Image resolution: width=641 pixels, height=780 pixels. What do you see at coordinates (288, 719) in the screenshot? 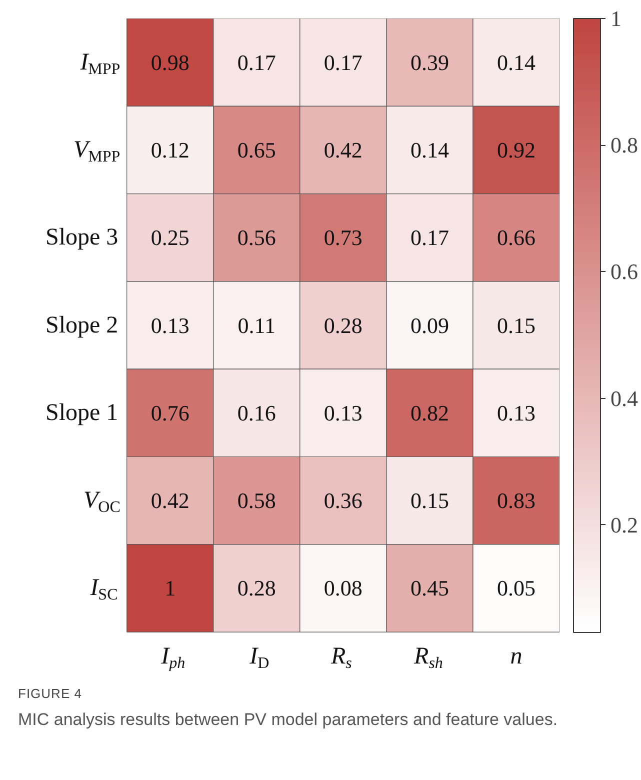
I see `text: MIC analysis results between PV model parameters and feature values.` at bounding box center [288, 719].